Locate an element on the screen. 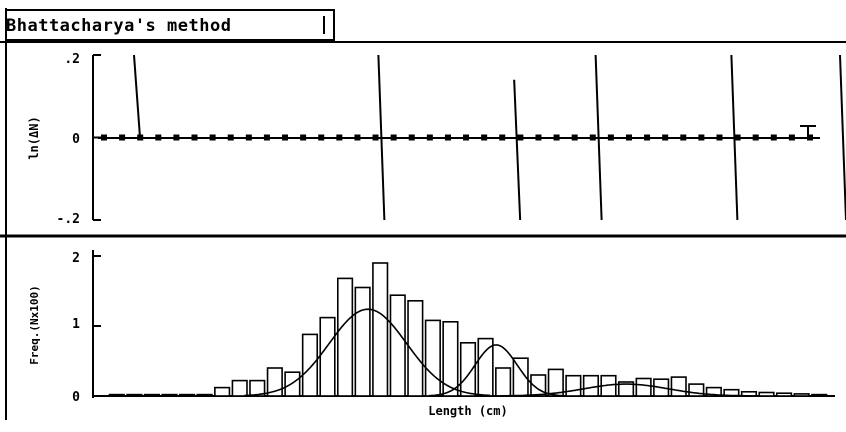 This screenshot has width=846, height=432. bottom-xlabel: Length (cm) is located at coordinates (467, 411).